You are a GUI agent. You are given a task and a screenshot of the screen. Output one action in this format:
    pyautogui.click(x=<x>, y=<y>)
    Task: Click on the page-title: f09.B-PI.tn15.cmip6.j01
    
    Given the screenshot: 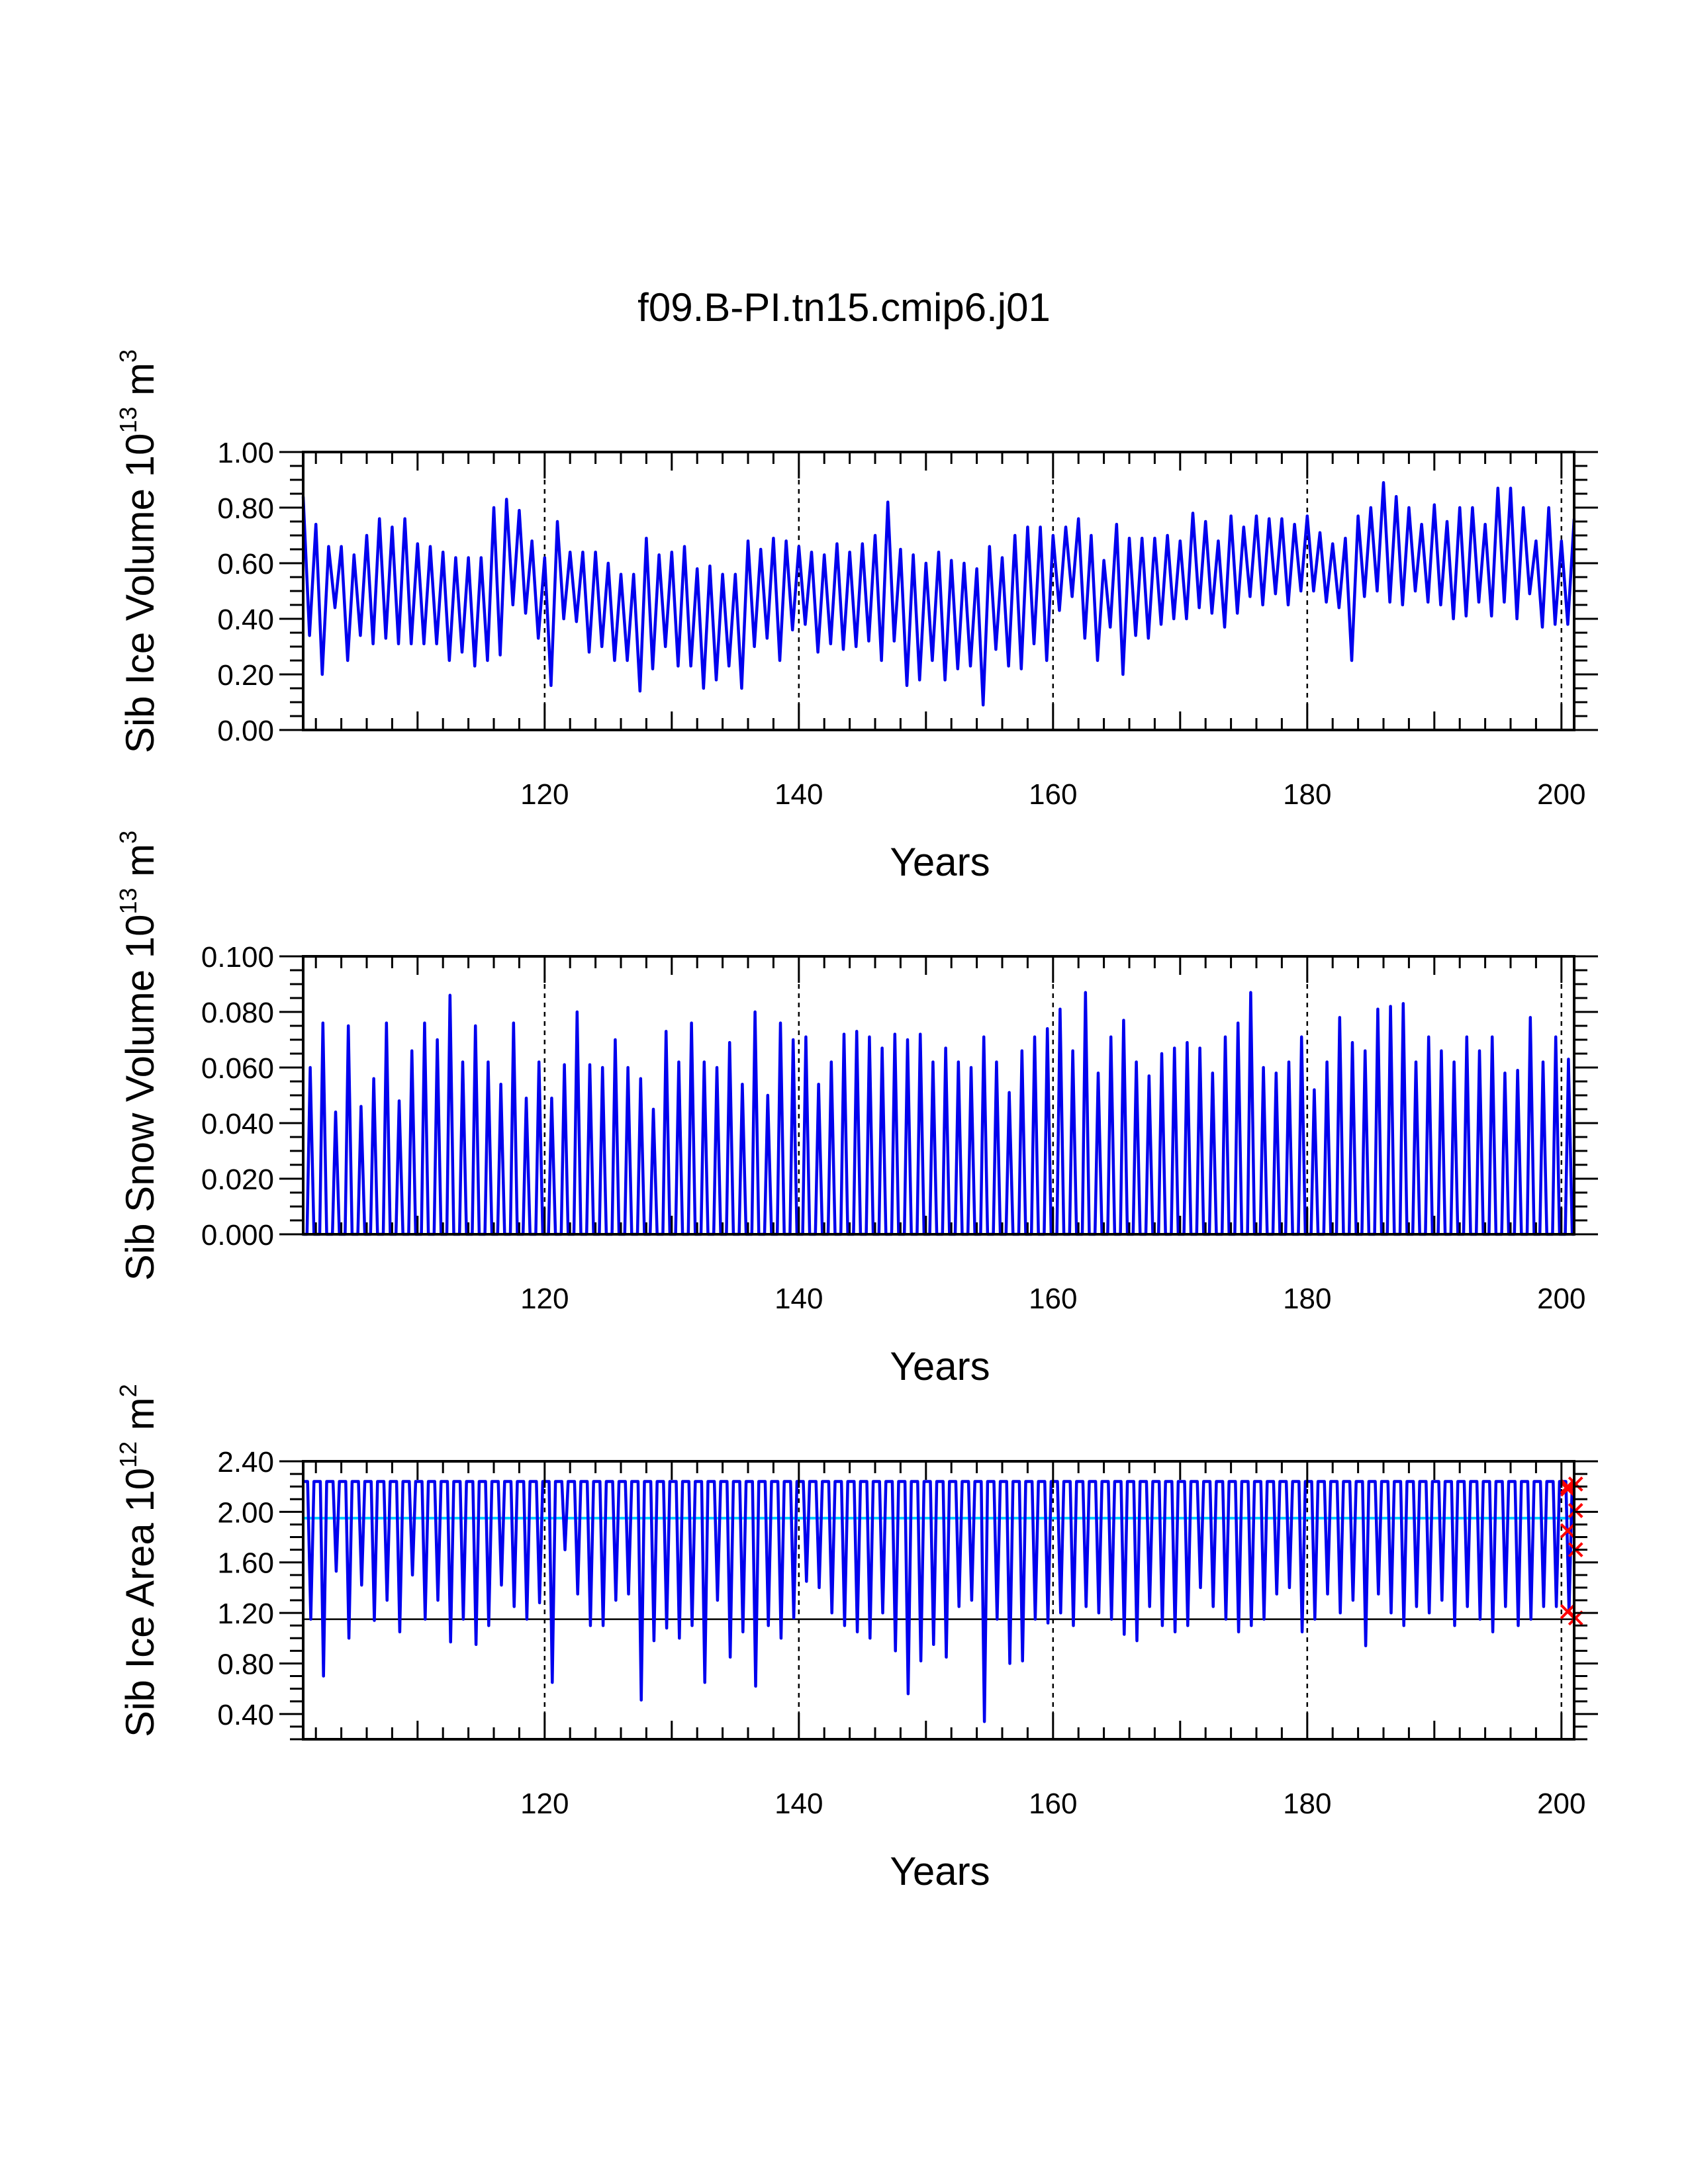 What is the action you would take?
    pyautogui.click(x=844, y=307)
    